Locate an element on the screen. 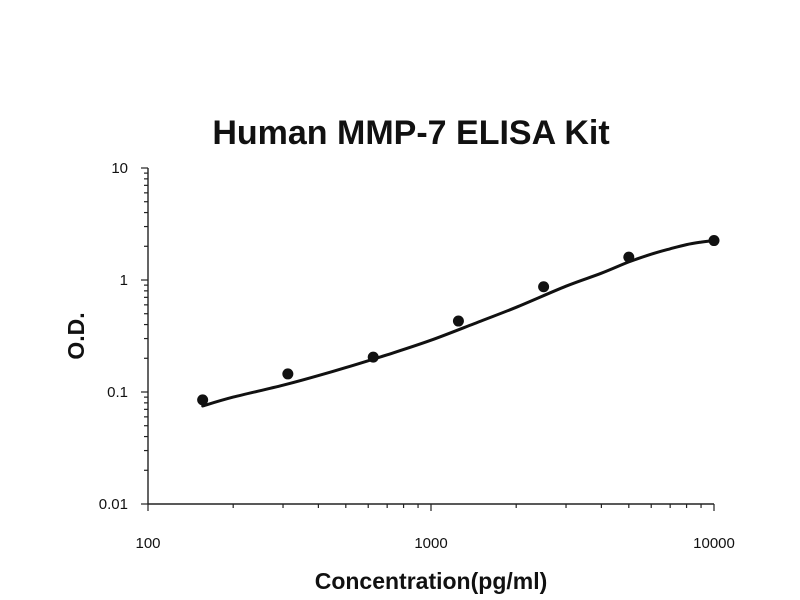  x-tick-labels: 100 1000 10000 is located at coordinates (434, 543).